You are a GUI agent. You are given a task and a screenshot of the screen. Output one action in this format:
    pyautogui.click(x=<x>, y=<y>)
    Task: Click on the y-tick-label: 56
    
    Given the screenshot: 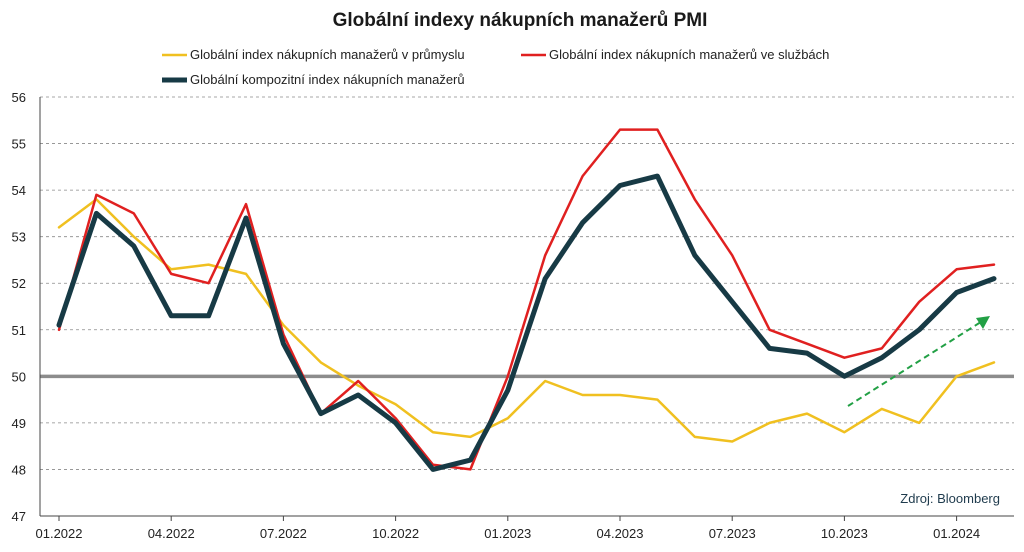 What is the action you would take?
    pyautogui.click(x=19, y=97)
    